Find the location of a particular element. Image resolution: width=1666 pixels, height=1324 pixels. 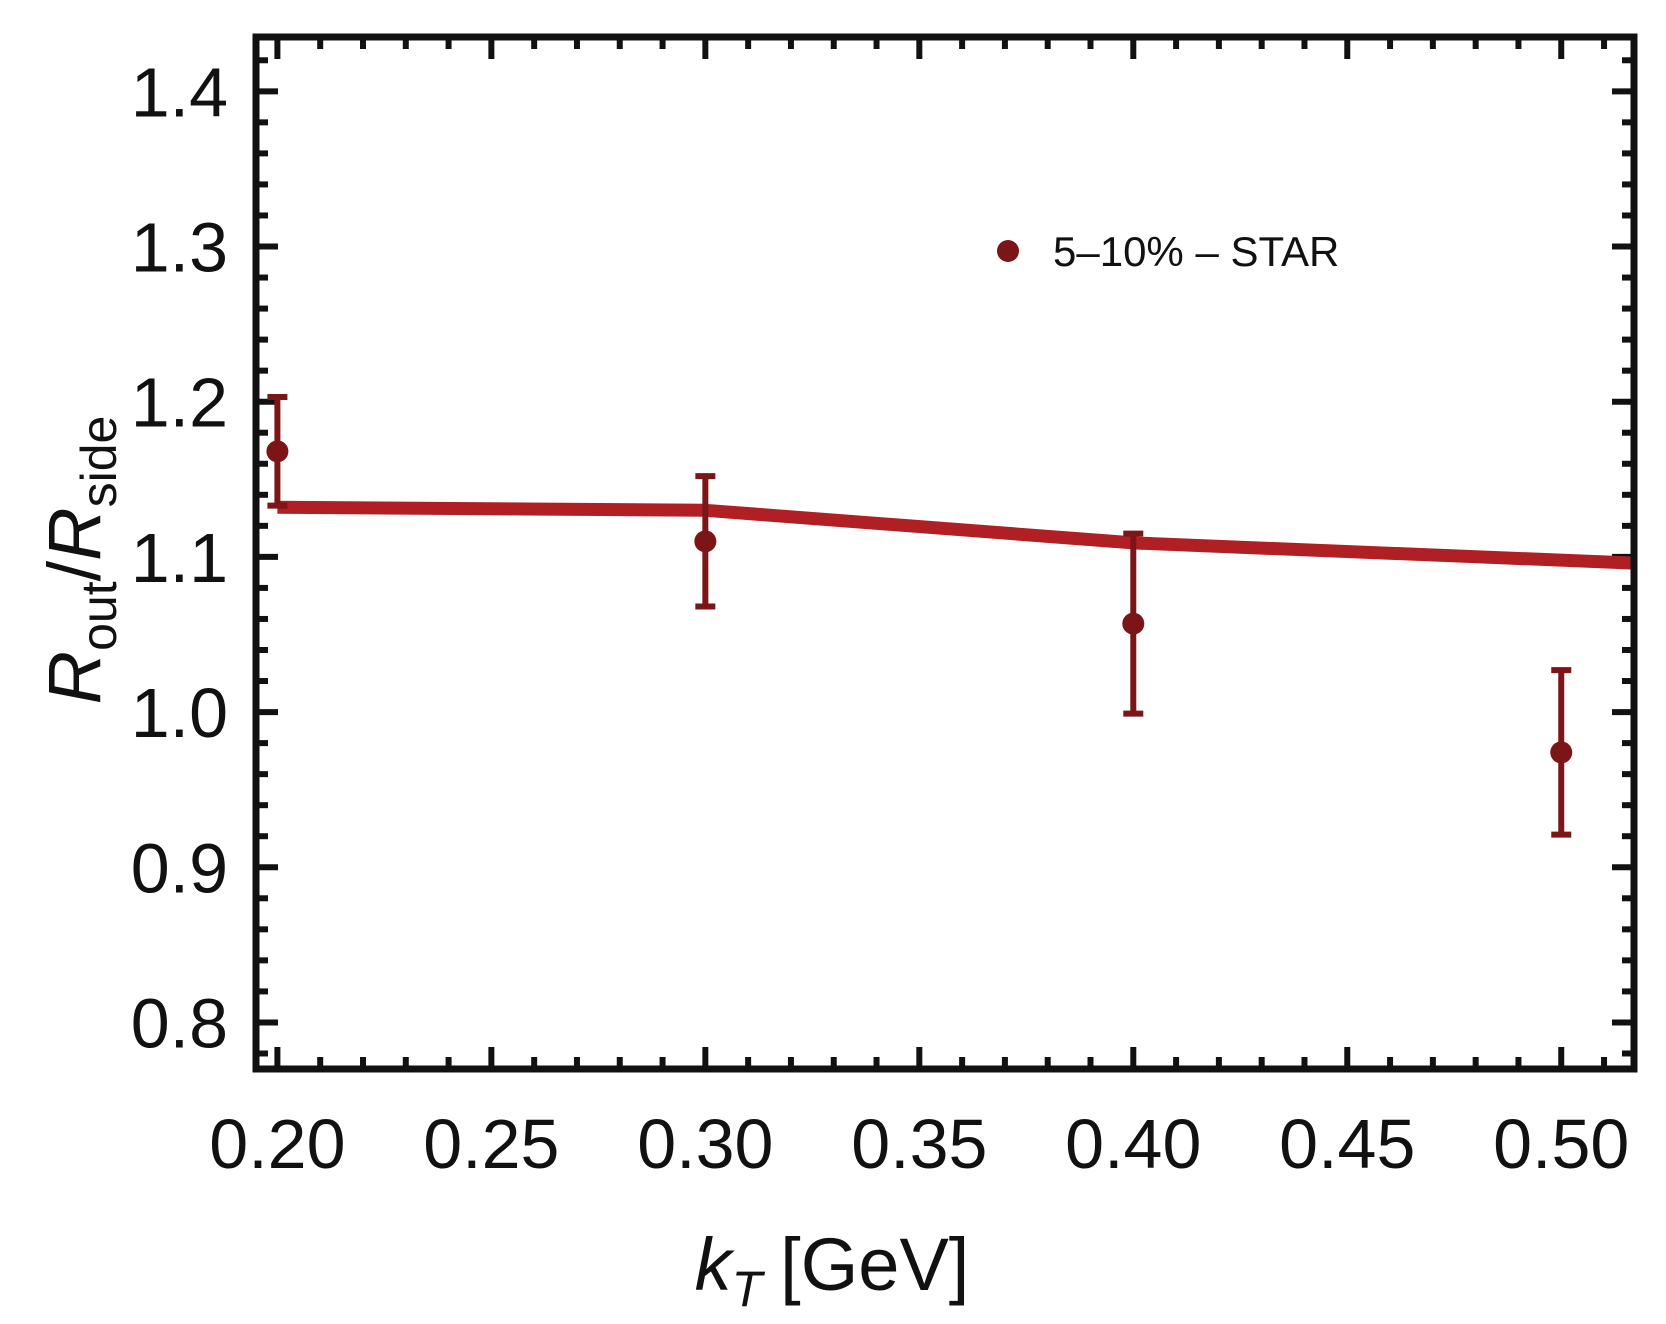

y-tick-label: 1.1 is located at coordinates (179, 558).